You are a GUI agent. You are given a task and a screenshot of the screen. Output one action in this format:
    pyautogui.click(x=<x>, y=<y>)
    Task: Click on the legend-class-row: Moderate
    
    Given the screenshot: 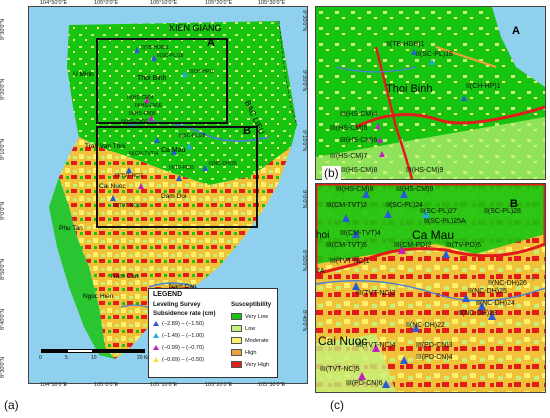 What is the action you would take?
    pyautogui.click(x=250, y=340)
    